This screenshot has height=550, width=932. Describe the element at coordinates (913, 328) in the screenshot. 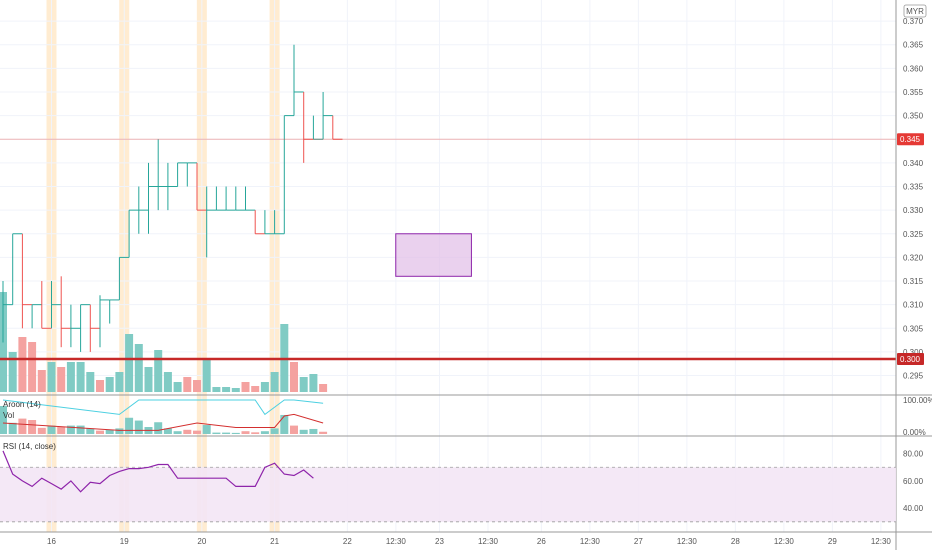

I see `price-tick-label: 0.305` at that location.